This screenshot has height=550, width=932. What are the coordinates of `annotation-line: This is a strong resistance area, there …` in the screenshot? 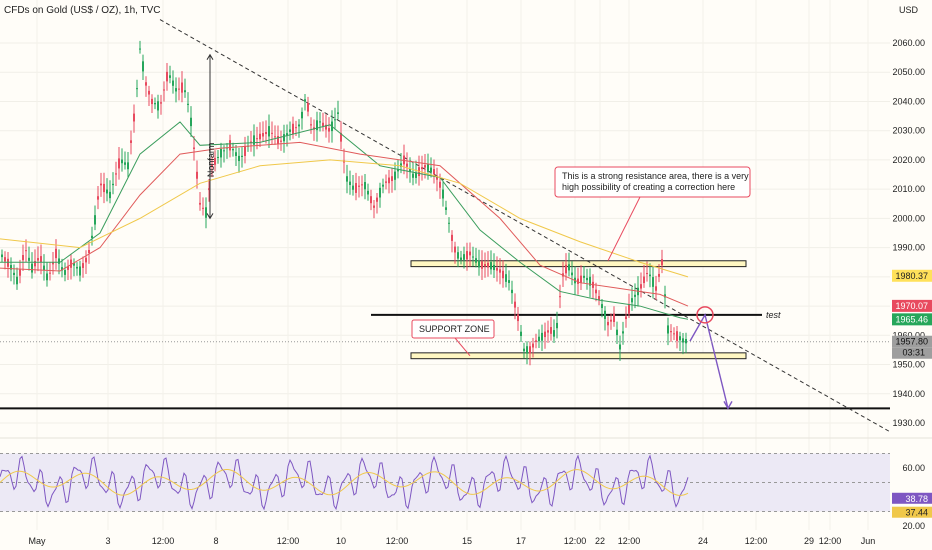 It's located at (655, 176).